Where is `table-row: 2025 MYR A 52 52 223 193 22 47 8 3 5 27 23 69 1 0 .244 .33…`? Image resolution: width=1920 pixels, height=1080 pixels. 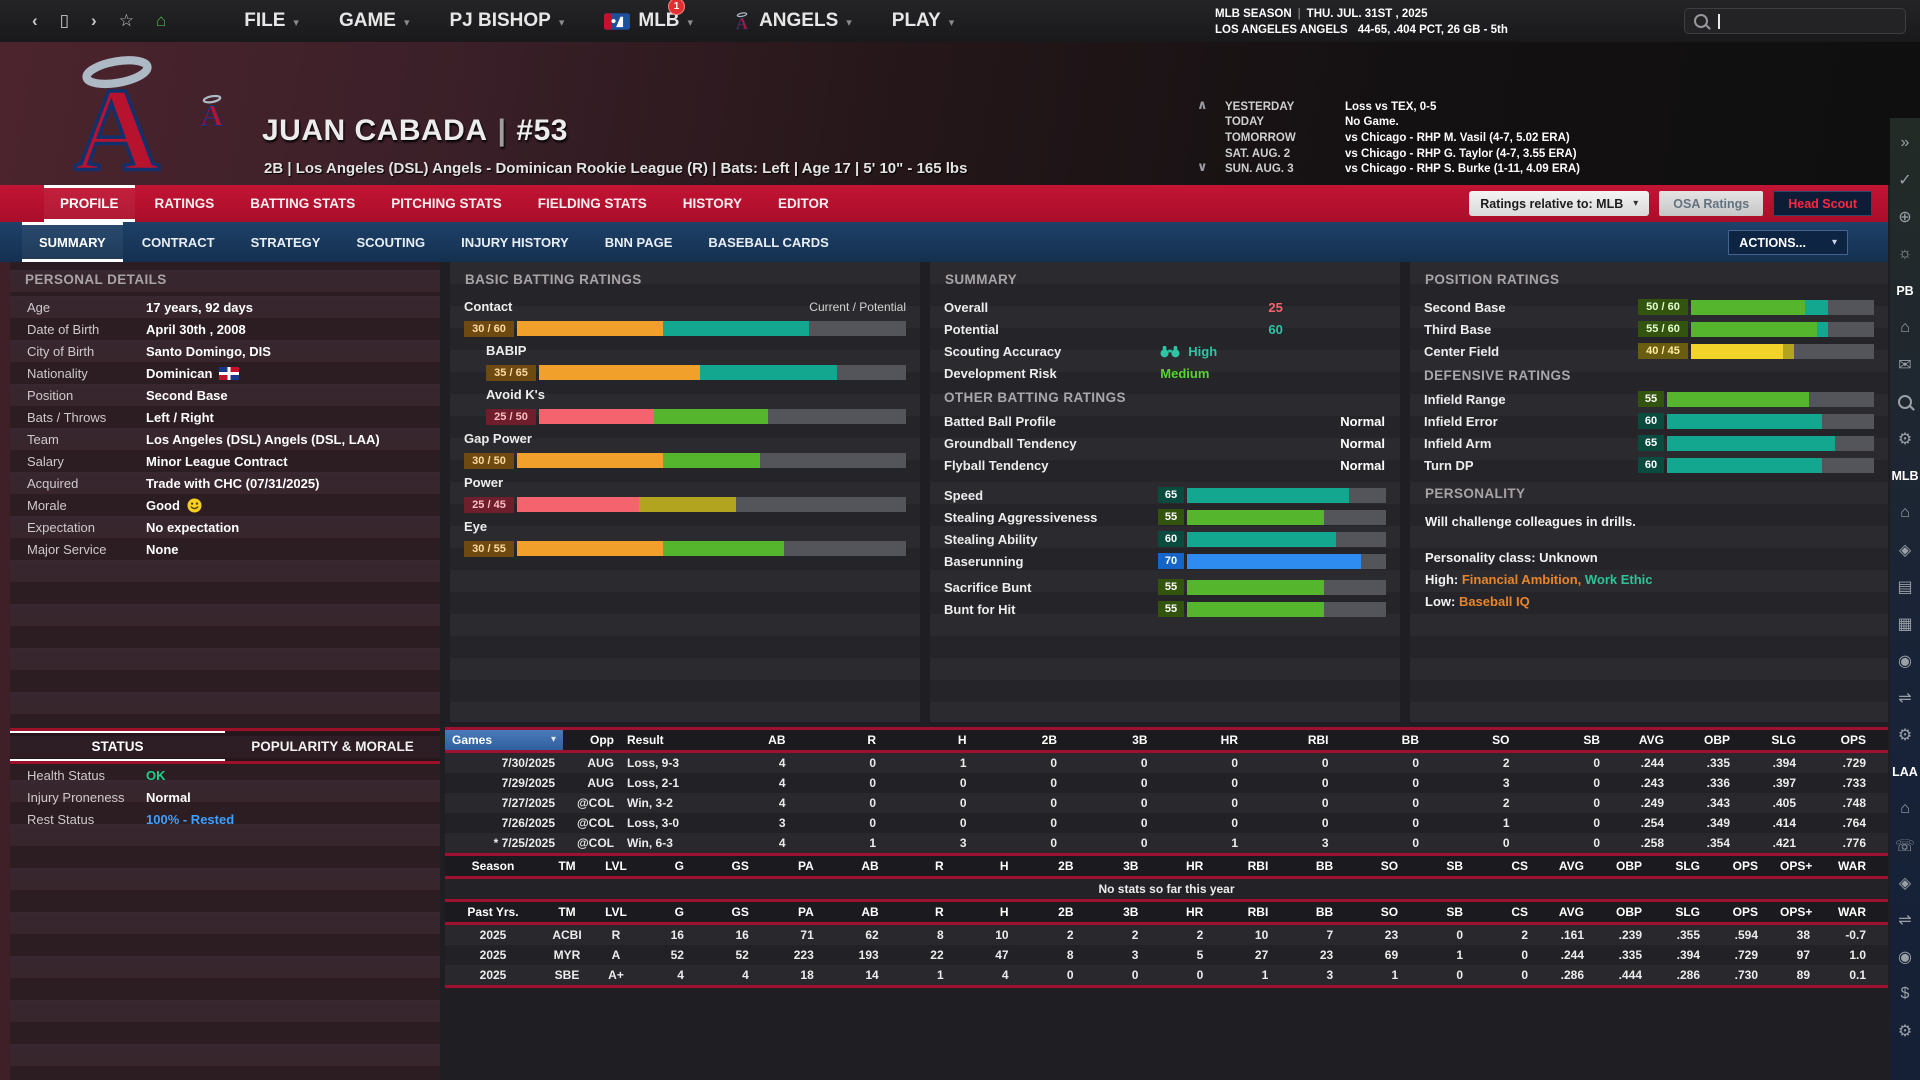
table-row: 2025 MYR A 52 52 223 193 22 47 8 3 5 27 23 69 1 0 .244 .33… is located at coordinates (1166, 955).